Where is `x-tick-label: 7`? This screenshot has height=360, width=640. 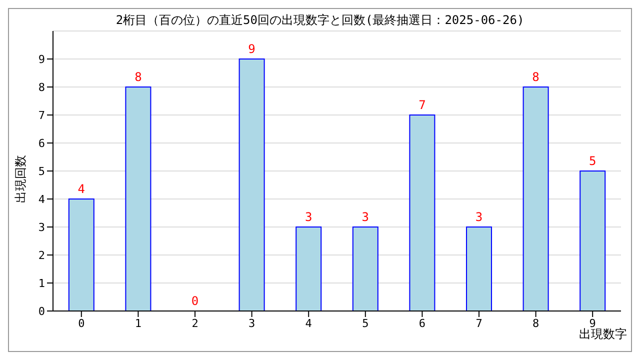
x-tick-label: 7 is located at coordinates (479, 323).